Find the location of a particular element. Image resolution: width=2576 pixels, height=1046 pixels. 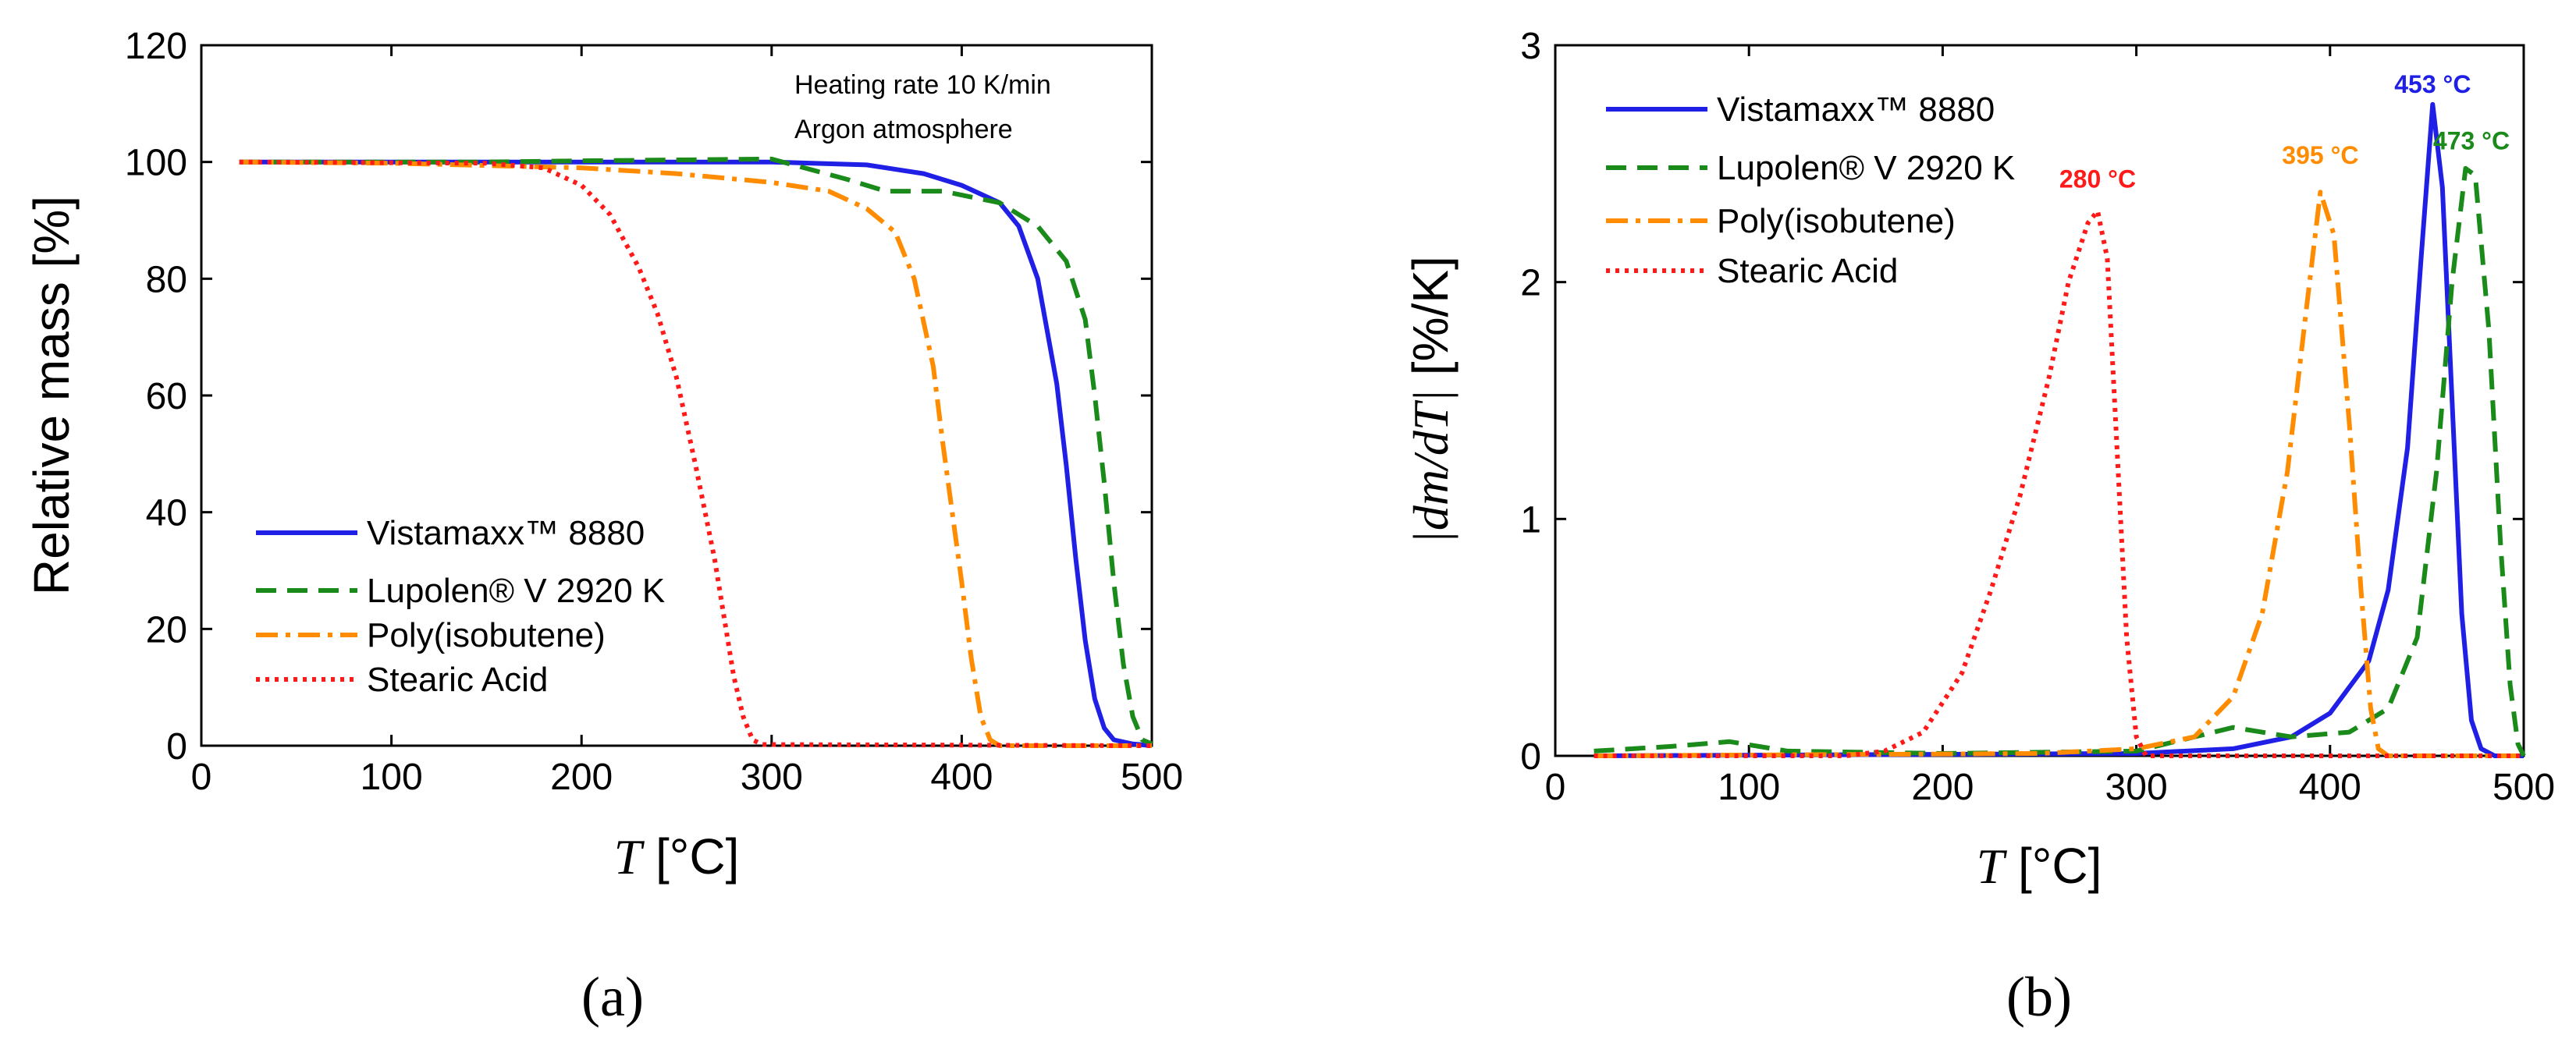

panel-b-x-tick-label: 100 is located at coordinates (1749, 787).